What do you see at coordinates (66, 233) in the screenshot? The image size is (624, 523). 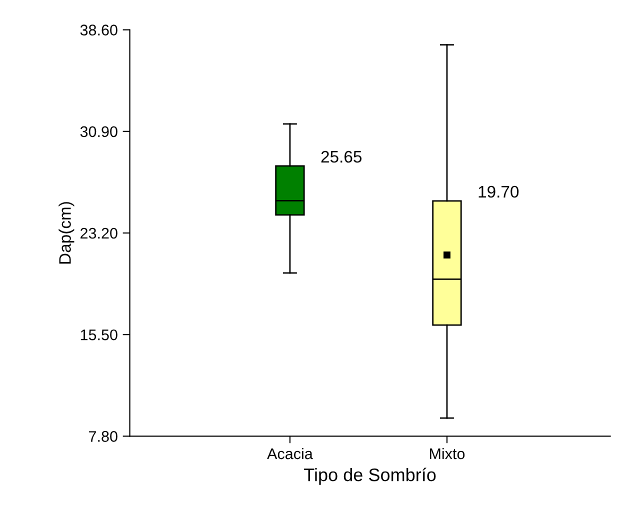 I see `y-axis-title: Dap(cm)` at bounding box center [66, 233].